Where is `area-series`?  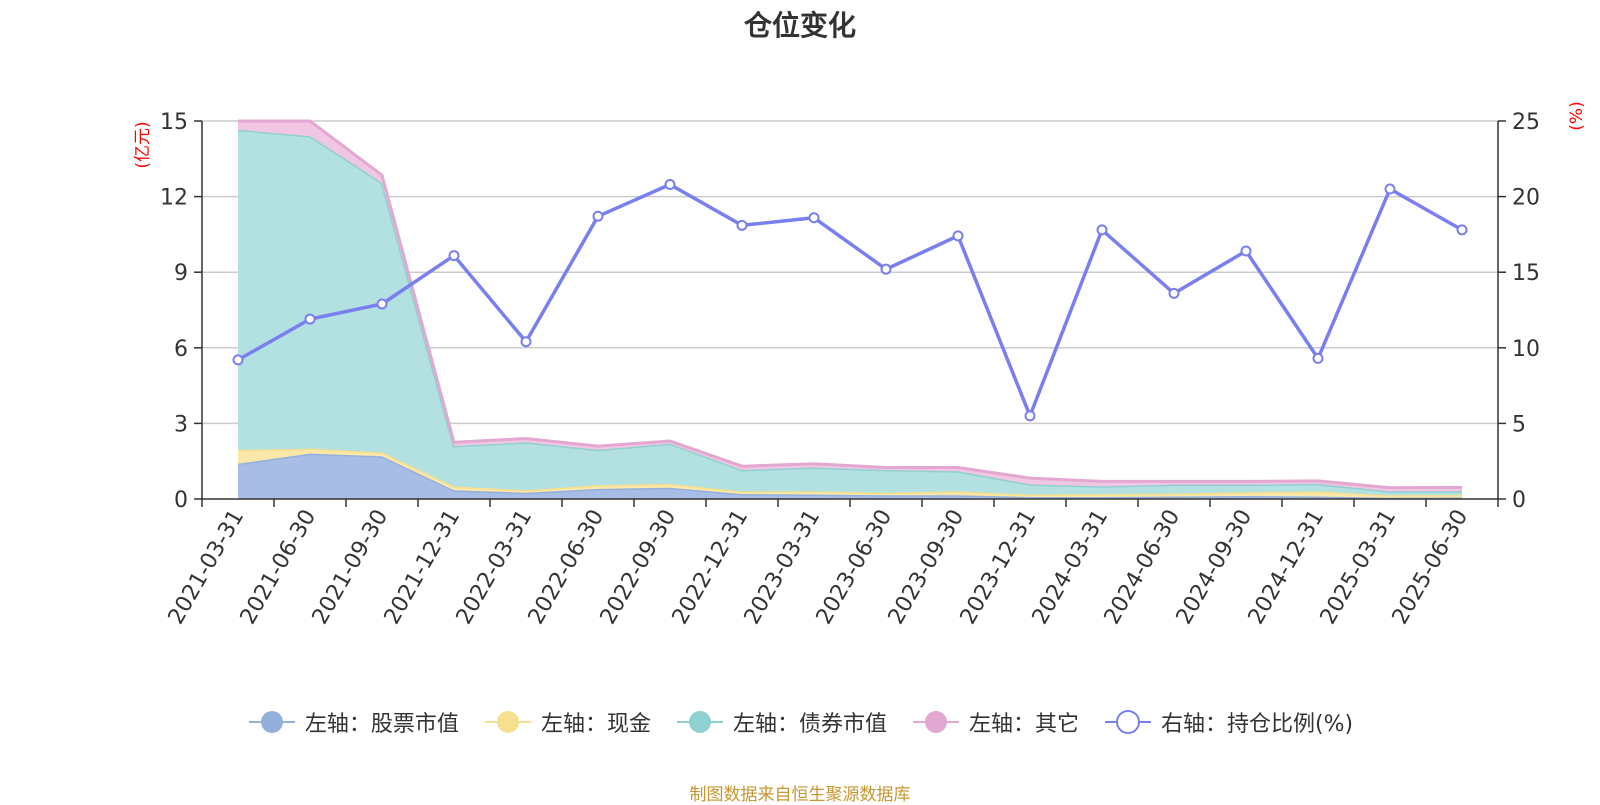
area-series is located at coordinates (850, 476).